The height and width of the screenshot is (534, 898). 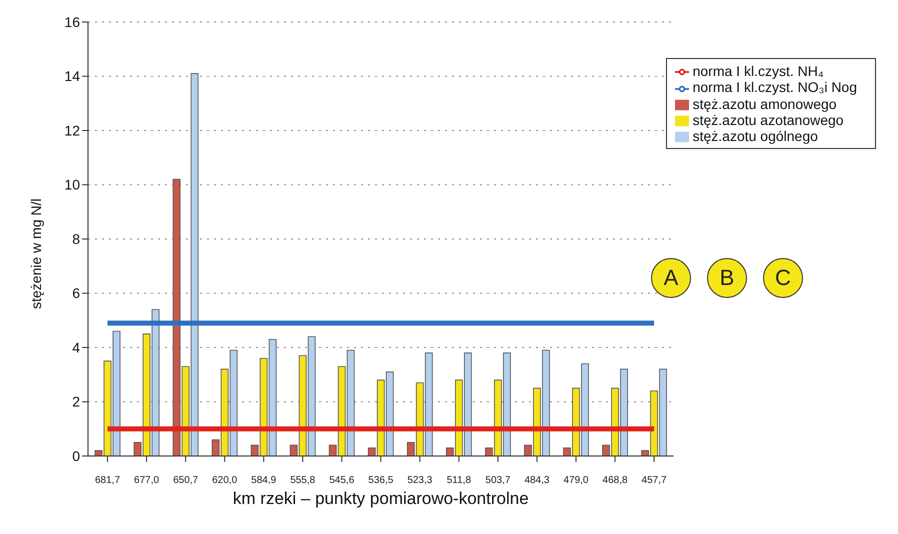 What do you see at coordinates (76, 238) in the screenshot?
I see `y-tick-label: 8` at bounding box center [76, 238].